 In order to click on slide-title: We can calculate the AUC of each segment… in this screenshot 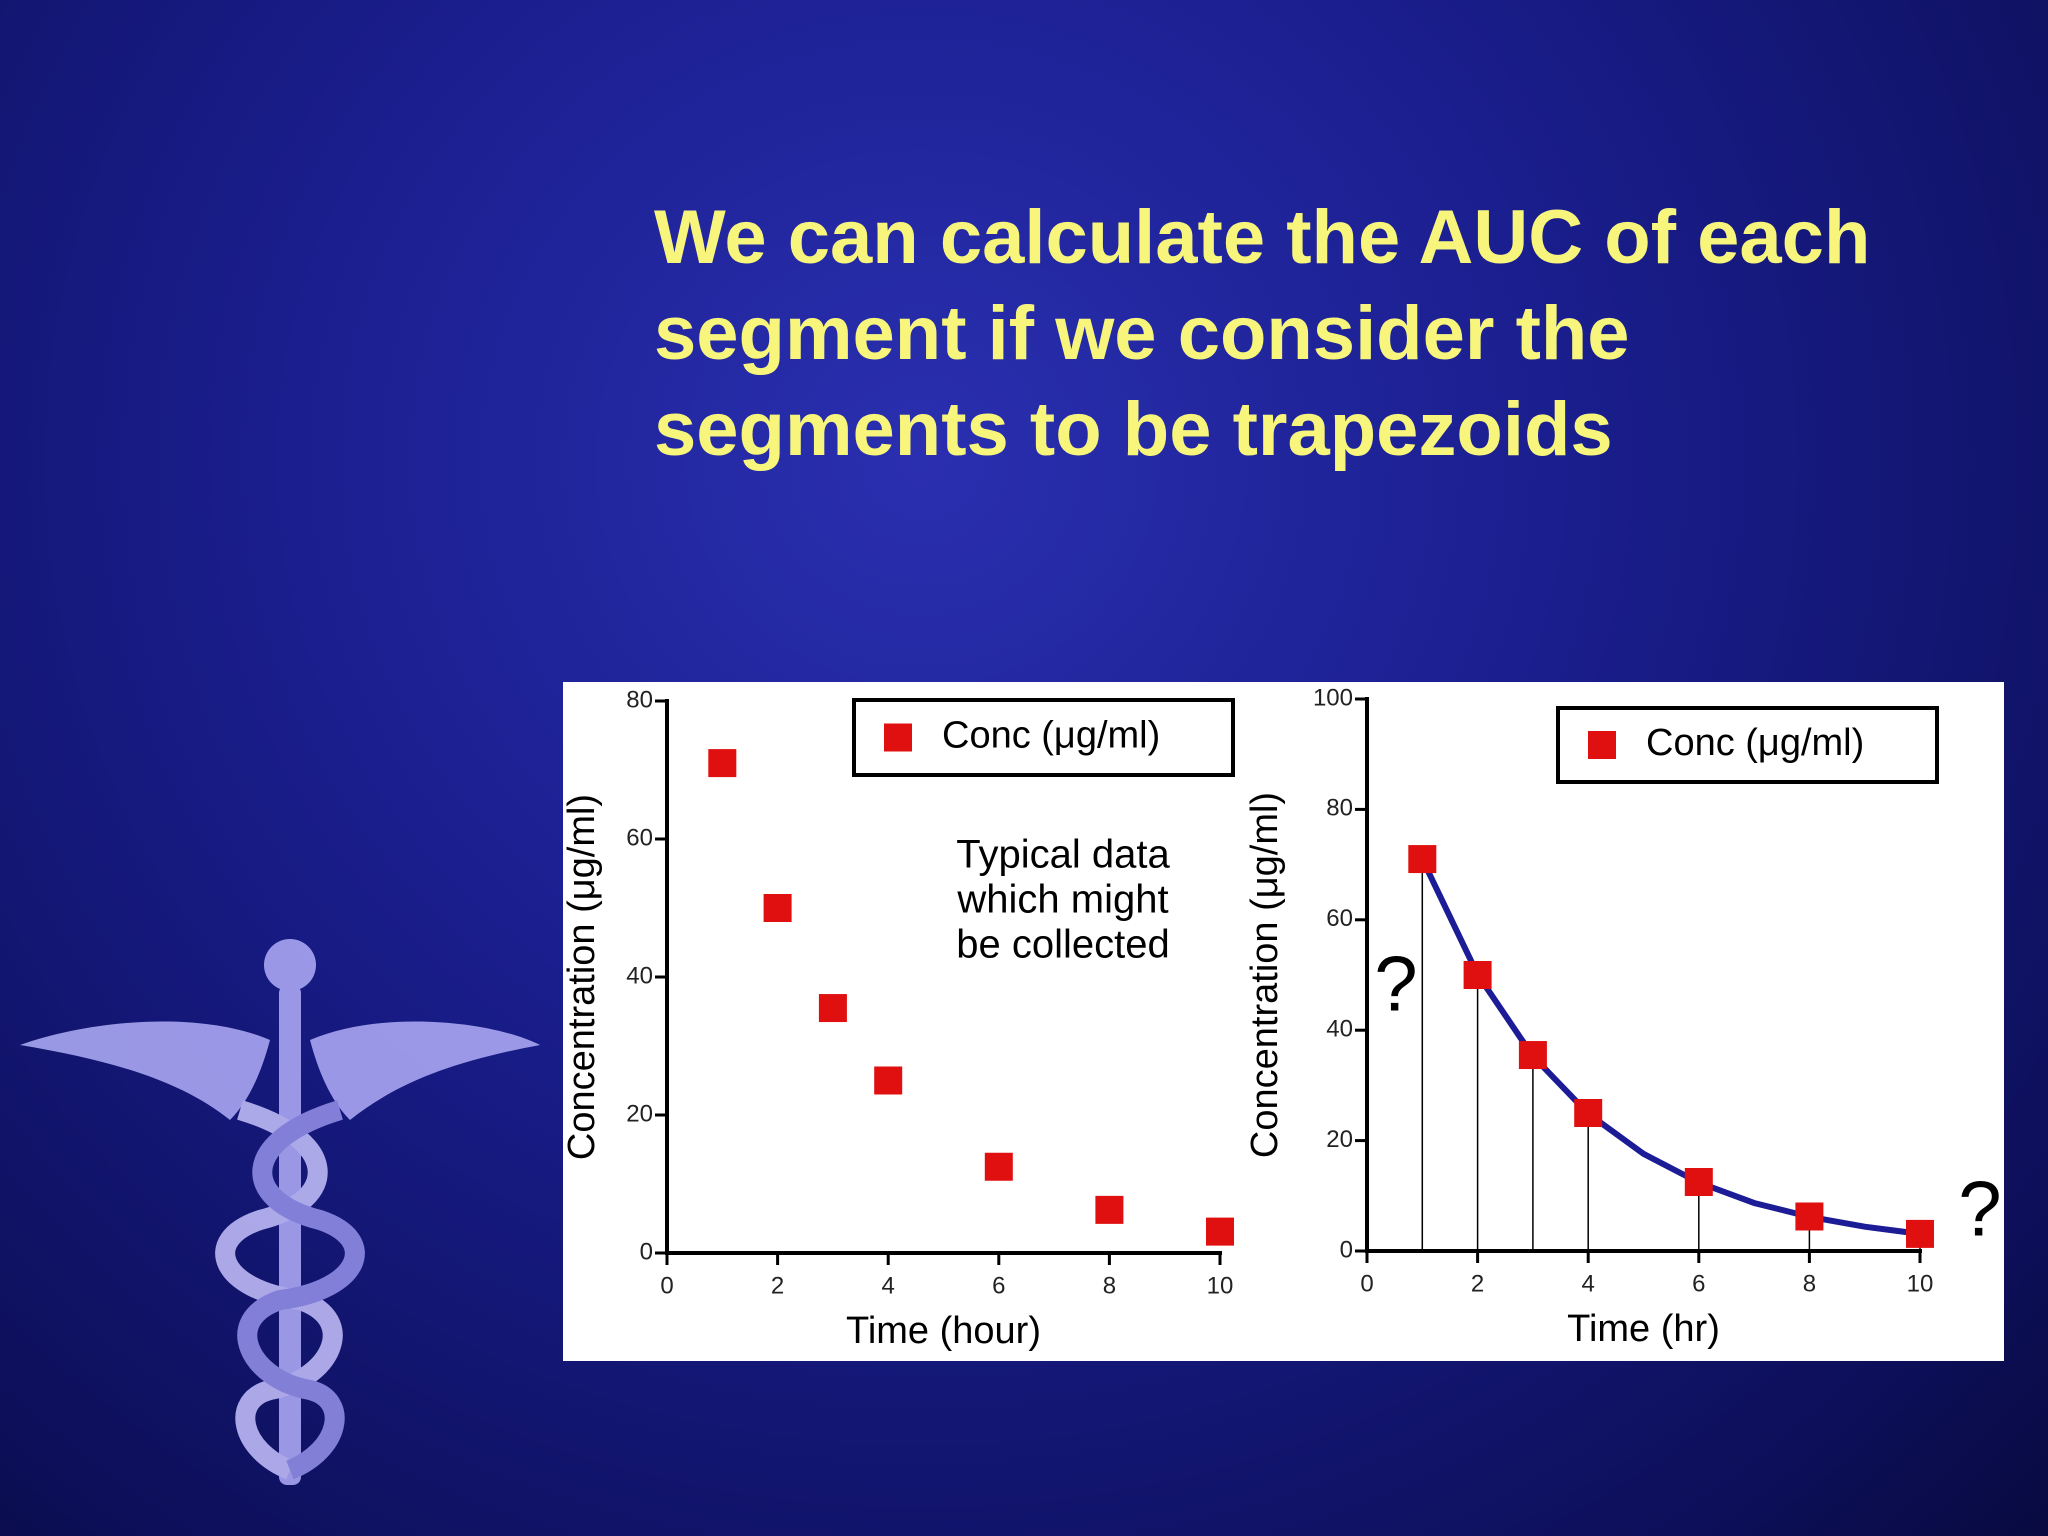, I will do `click(1262, 333)`.